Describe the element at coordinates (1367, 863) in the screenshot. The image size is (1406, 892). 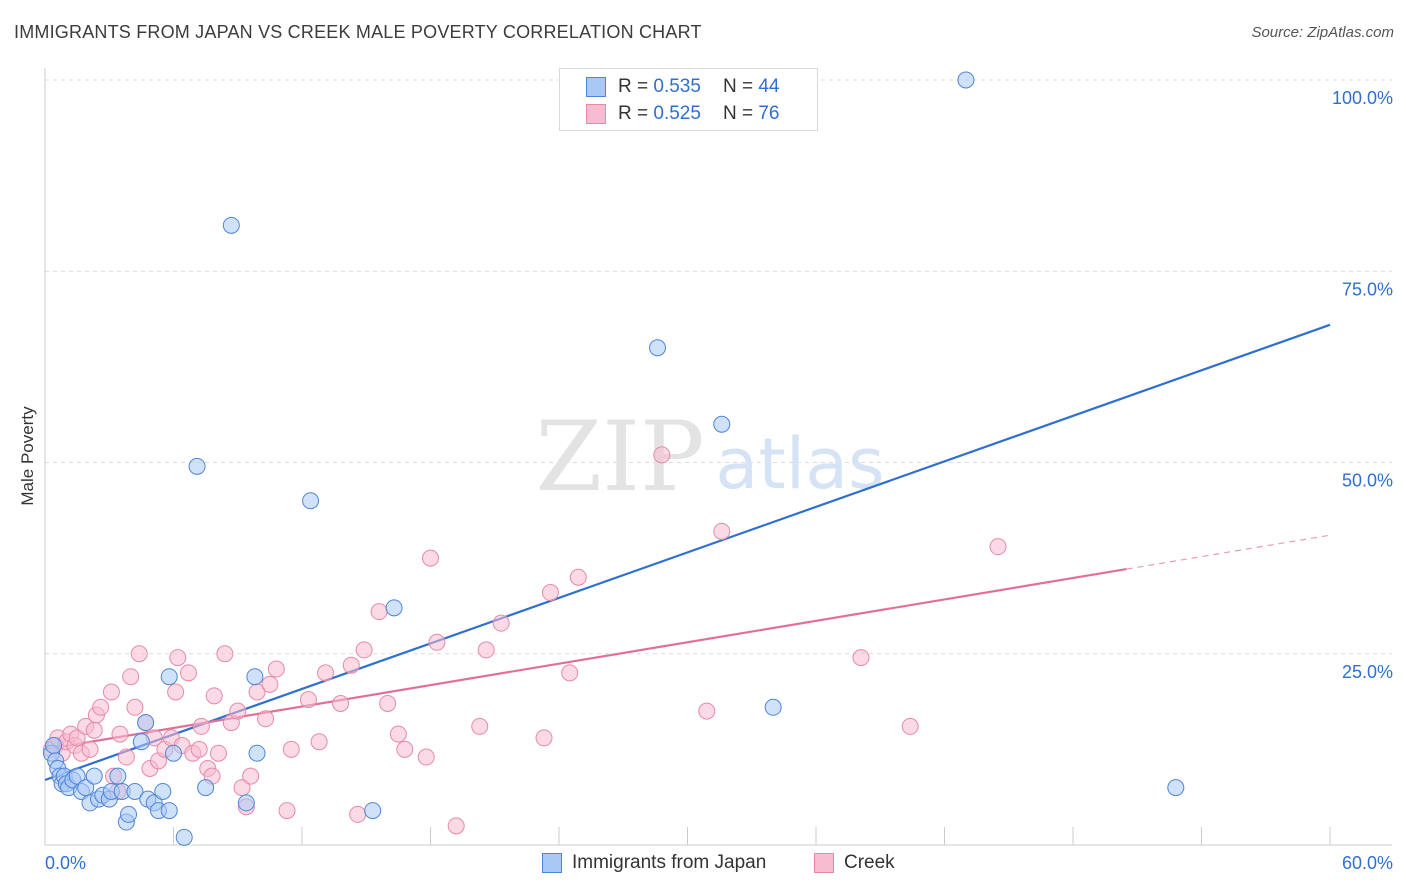
I see `x-tick-label: 60.0%` at that location.